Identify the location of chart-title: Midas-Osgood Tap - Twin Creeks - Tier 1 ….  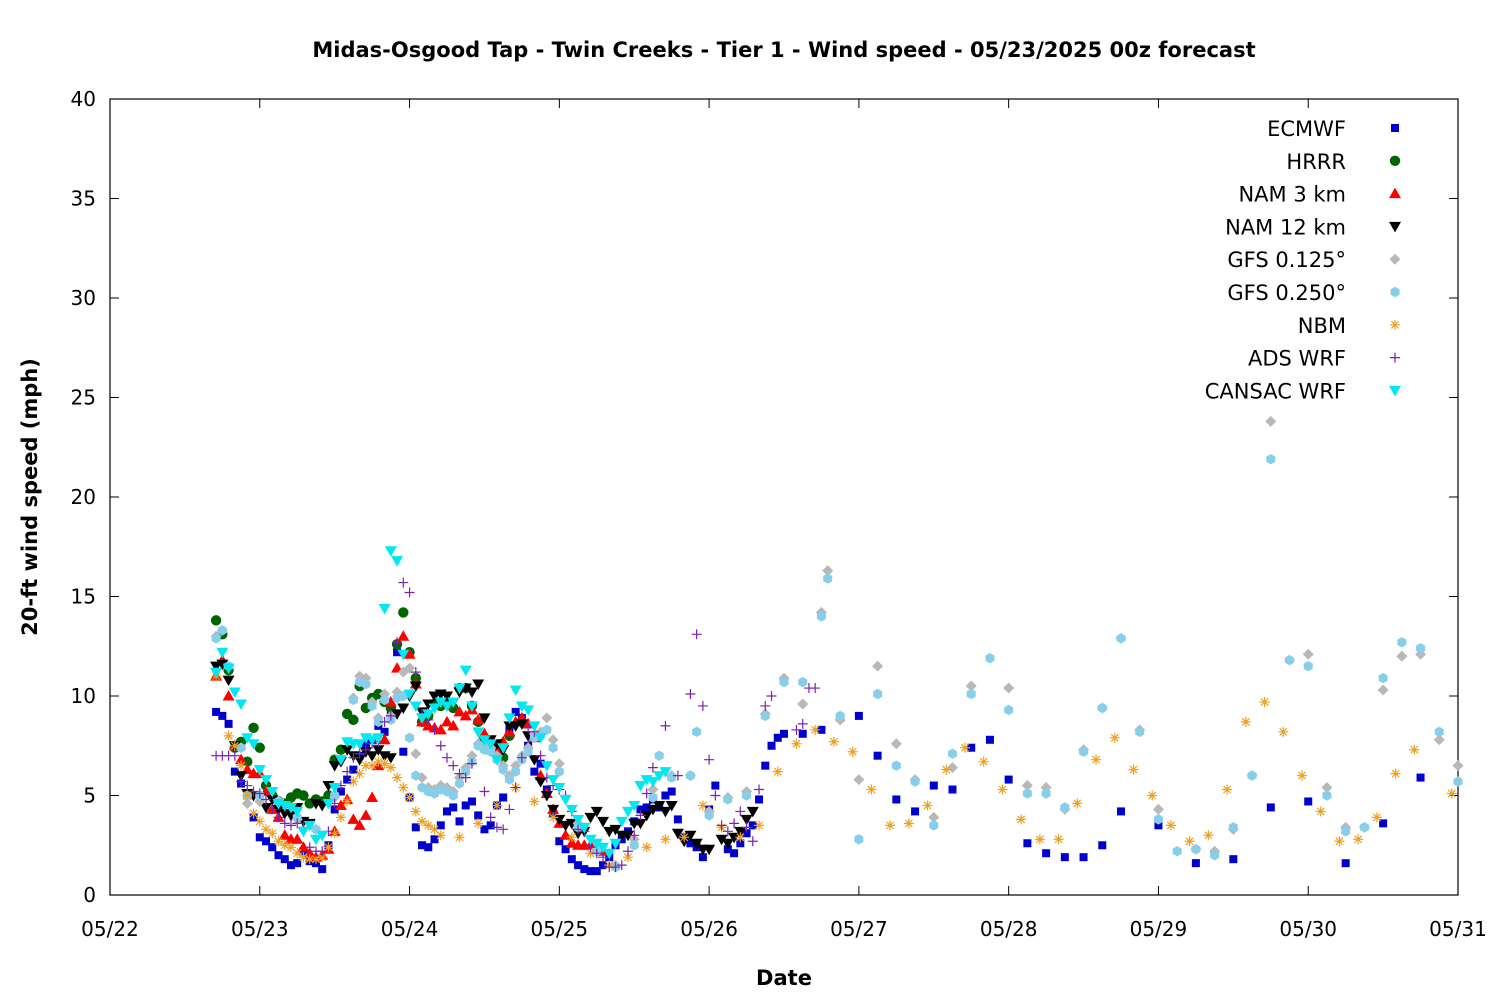
(783, 50).